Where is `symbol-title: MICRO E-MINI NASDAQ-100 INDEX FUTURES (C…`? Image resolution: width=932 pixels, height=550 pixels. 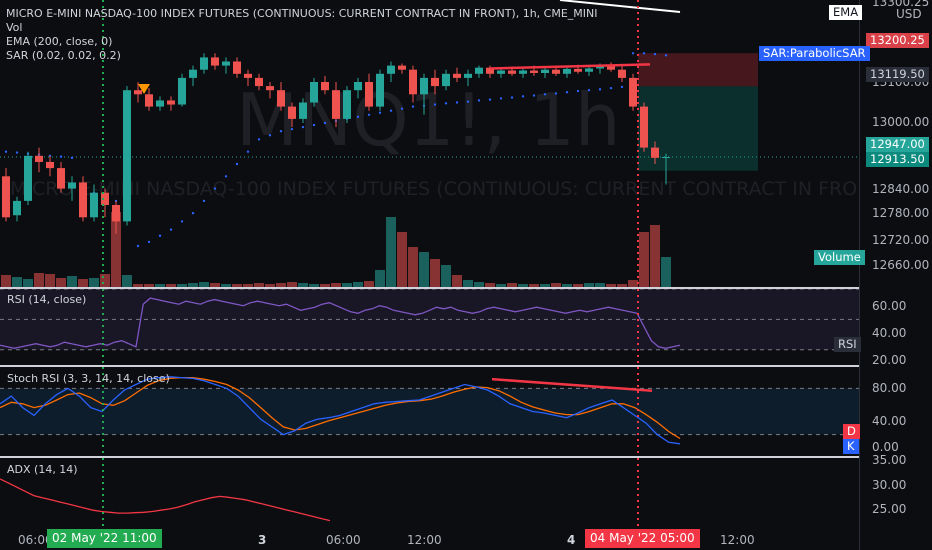
symbol-title: MICRO E-MINI NASDAQ-100 INDEX FUTURES (C… is located at coordinates (302, 13).